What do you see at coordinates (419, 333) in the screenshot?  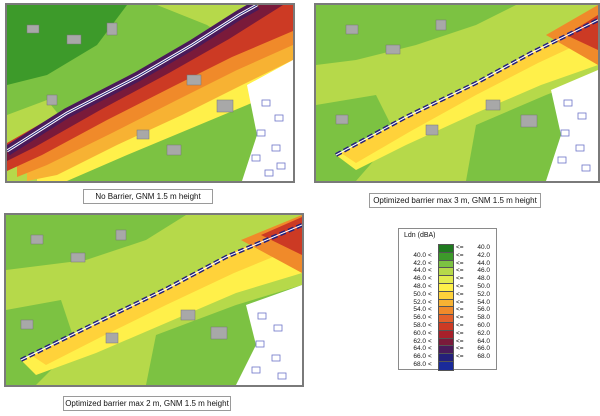 I see `legend-row-from: 60.0` at bounding box center [419, 333].